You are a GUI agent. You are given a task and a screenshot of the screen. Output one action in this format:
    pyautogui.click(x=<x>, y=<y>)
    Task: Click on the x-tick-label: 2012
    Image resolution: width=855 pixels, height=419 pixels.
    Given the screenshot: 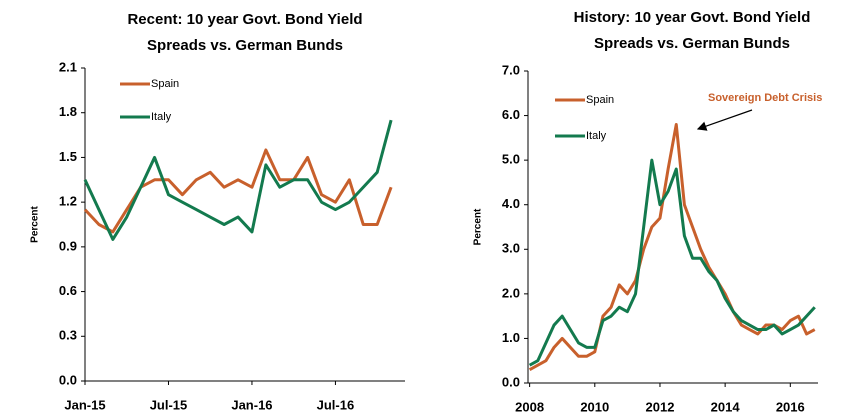 What is the action you would take?
    pyautogui.click(x=660, y=406)
    